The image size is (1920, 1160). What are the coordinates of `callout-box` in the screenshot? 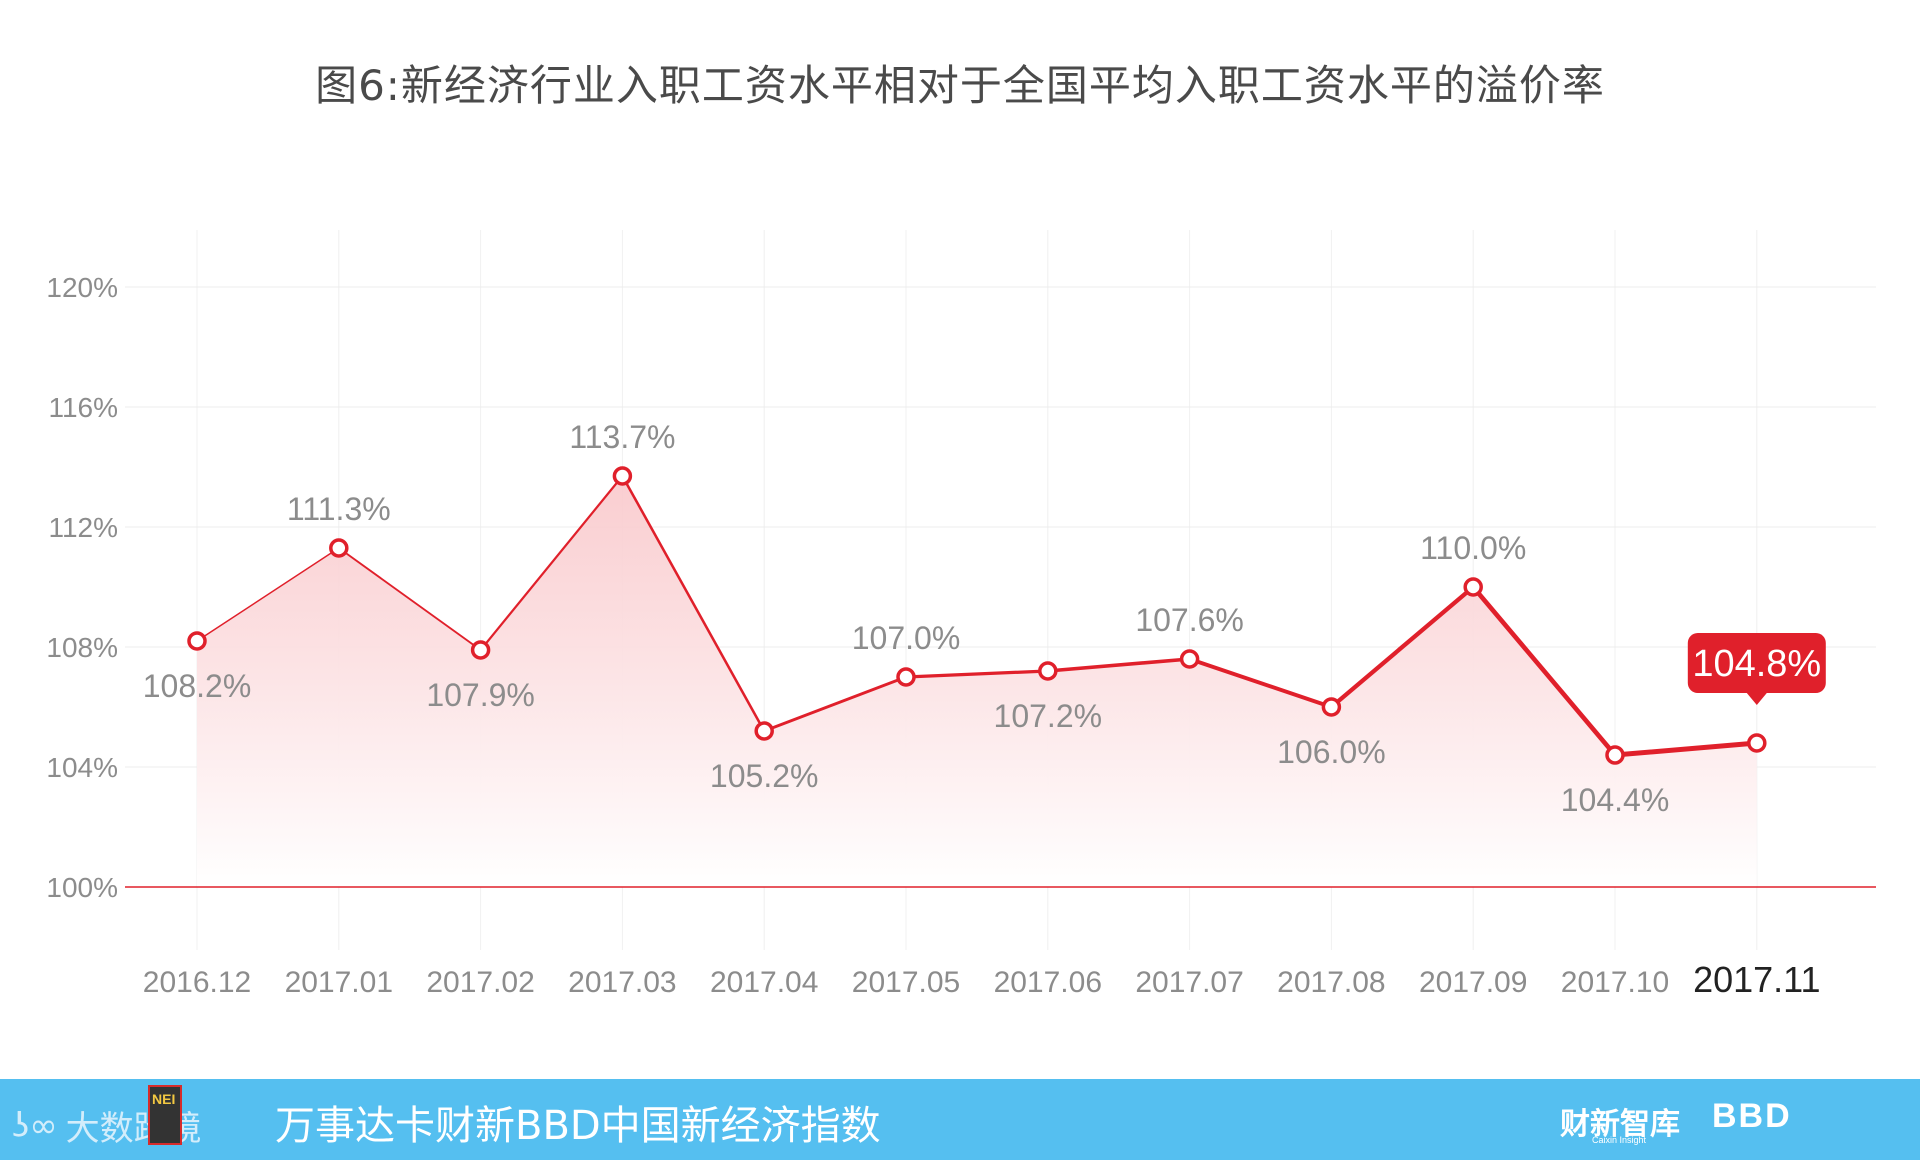 It's located at (1756, 663).